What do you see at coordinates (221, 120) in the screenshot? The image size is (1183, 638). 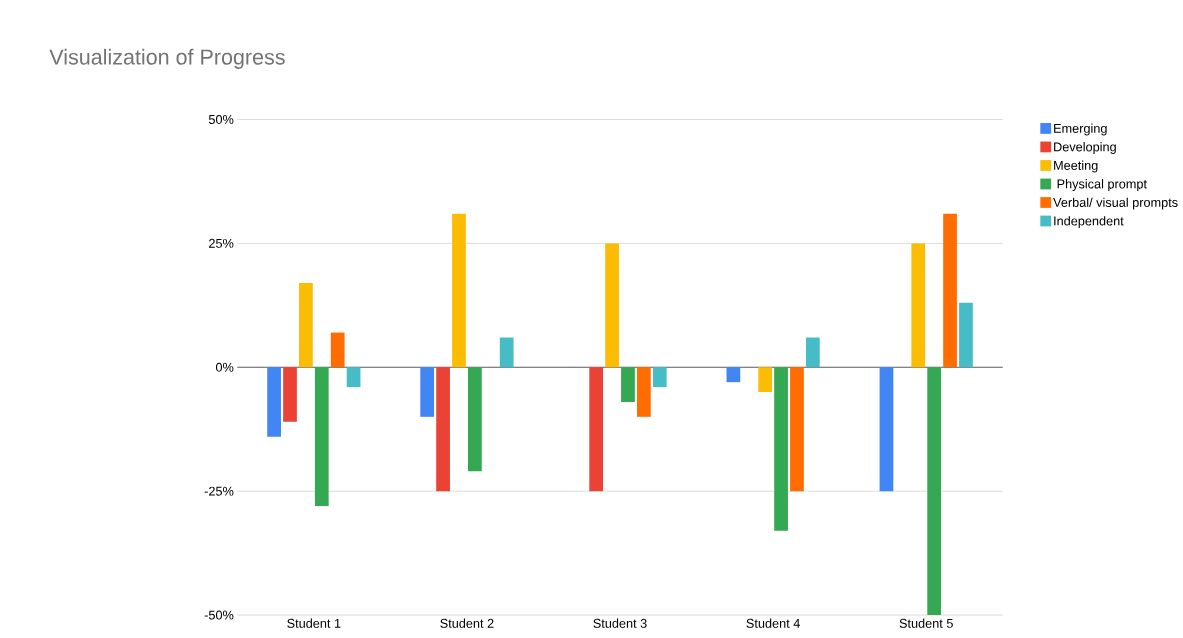 I see `y-tick-label: 50%` at bounding box center [221, 120].